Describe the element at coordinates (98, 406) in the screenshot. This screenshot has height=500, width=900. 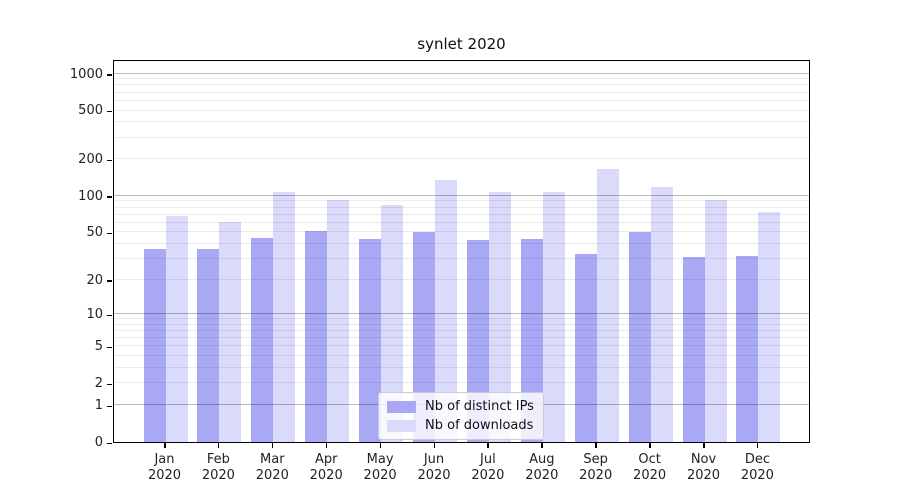
I see `y-tick-label-1: 1` at that location.